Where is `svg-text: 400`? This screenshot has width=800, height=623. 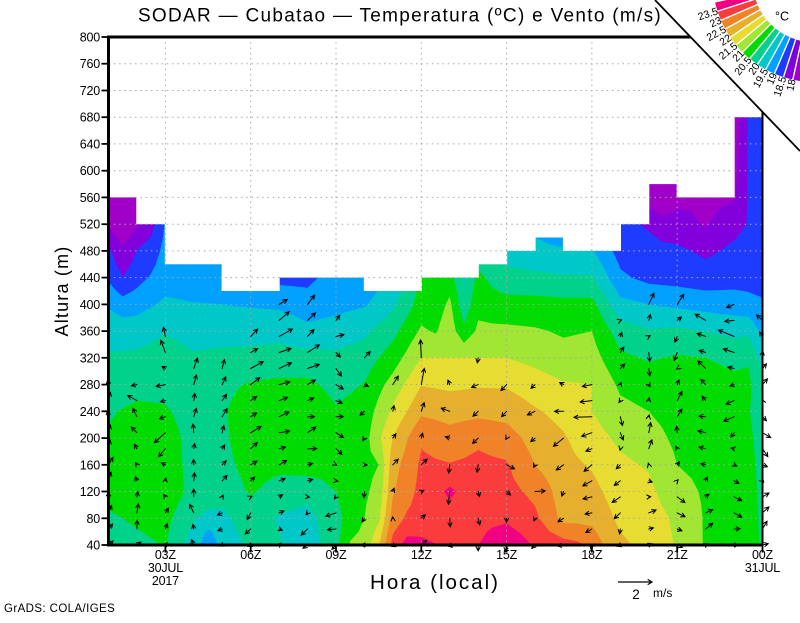 svg-text: 400 is located at coordinates (90, 305).